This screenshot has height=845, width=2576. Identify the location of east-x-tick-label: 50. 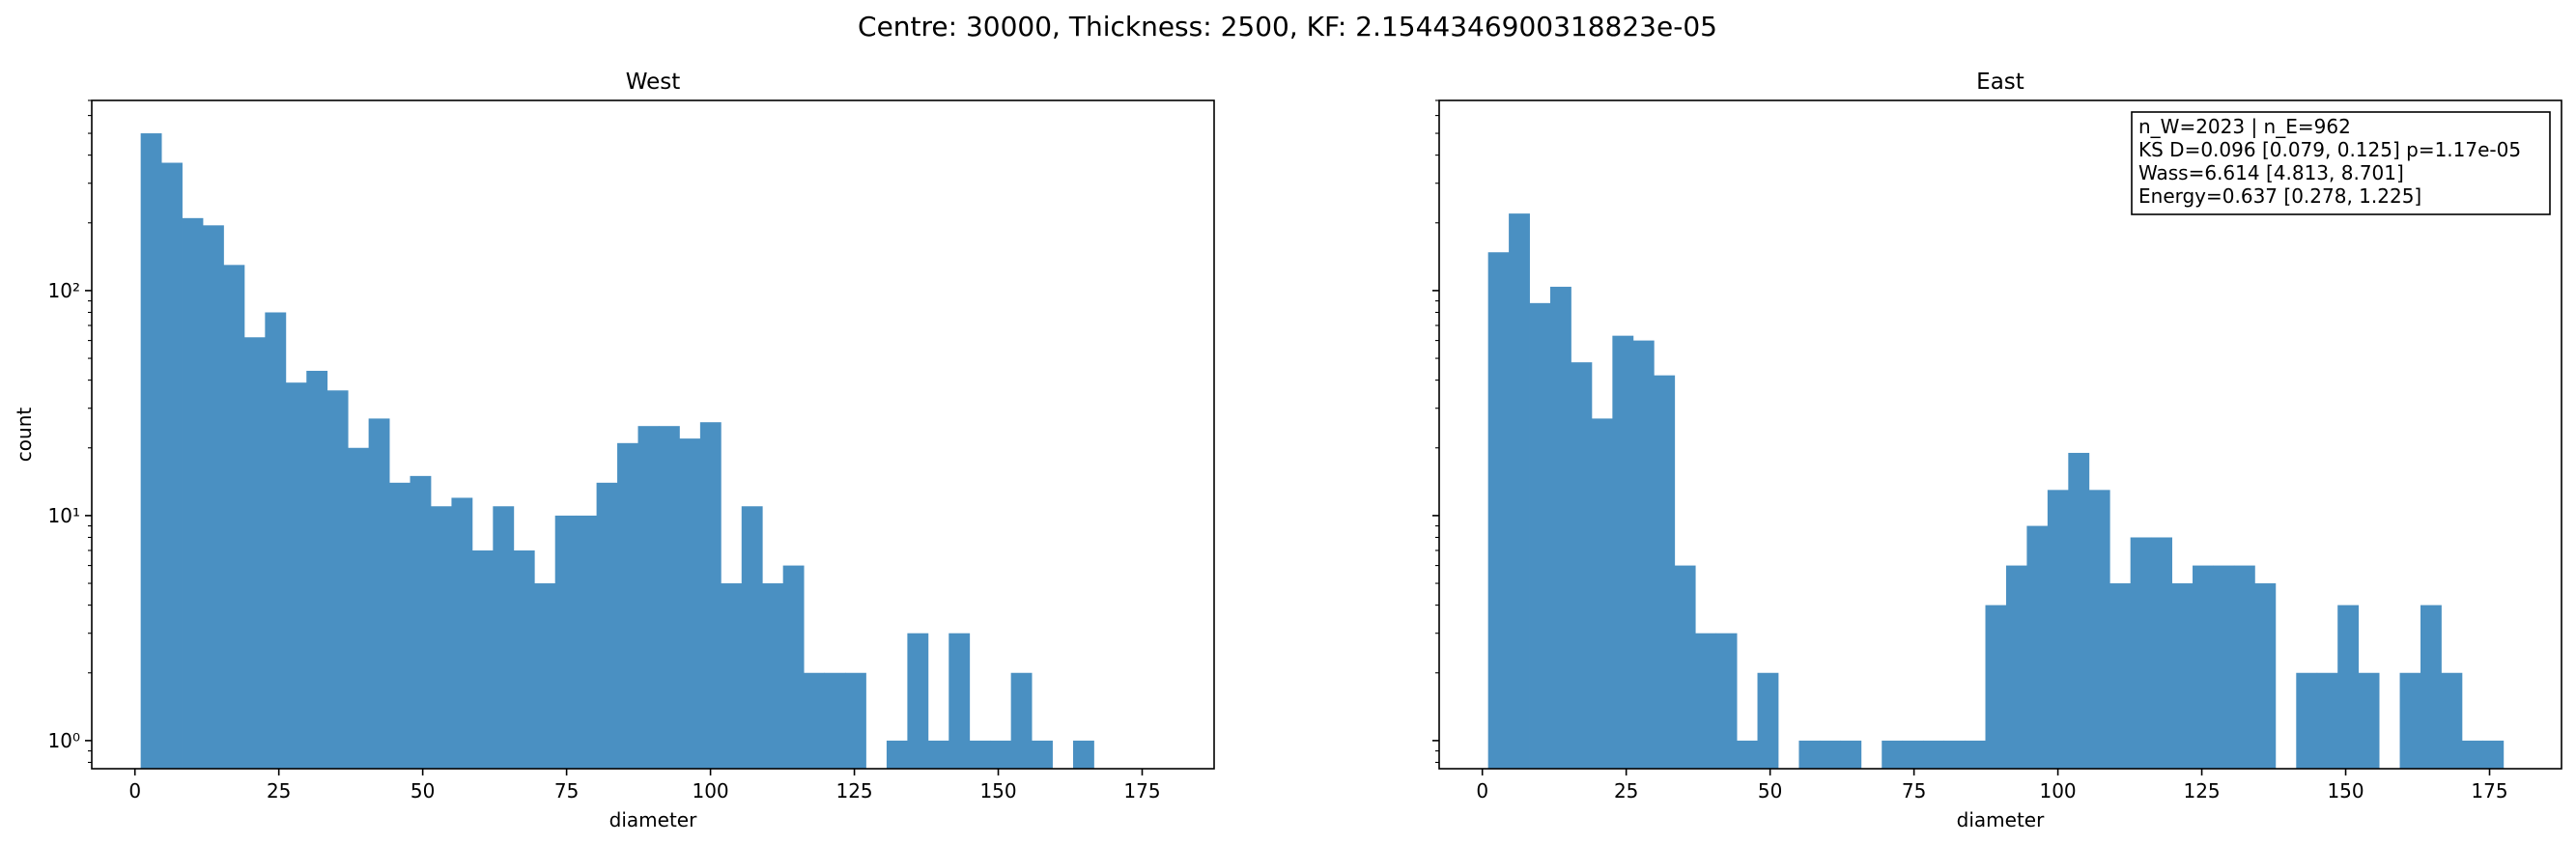
(1770, 791).